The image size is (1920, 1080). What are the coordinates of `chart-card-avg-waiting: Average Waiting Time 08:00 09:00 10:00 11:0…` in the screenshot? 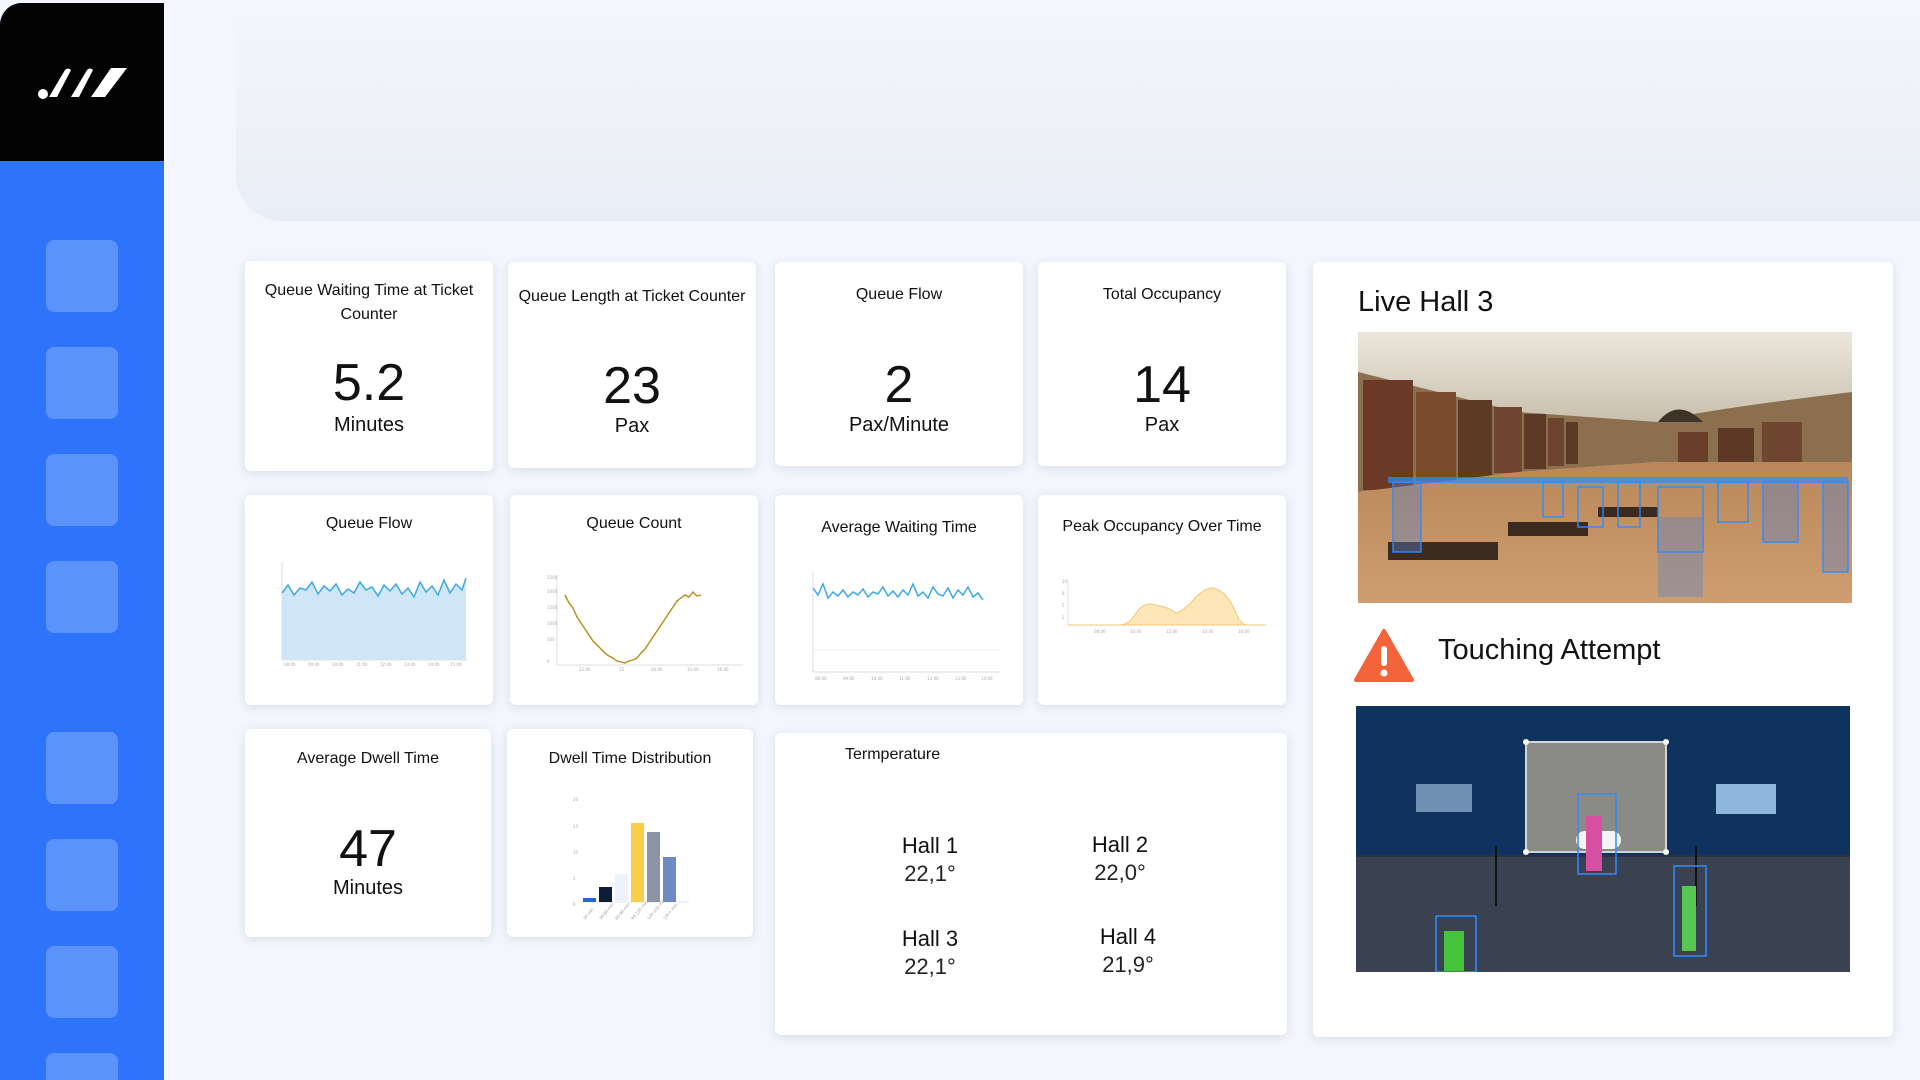 It's located at (899, 600).